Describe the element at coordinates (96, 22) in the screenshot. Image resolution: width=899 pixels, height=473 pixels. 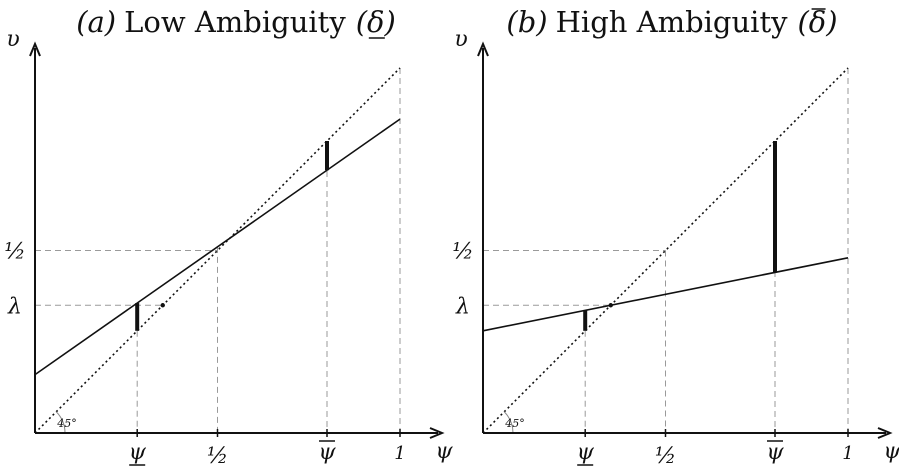
I see `panel-title-prefix: (a)` at that location.